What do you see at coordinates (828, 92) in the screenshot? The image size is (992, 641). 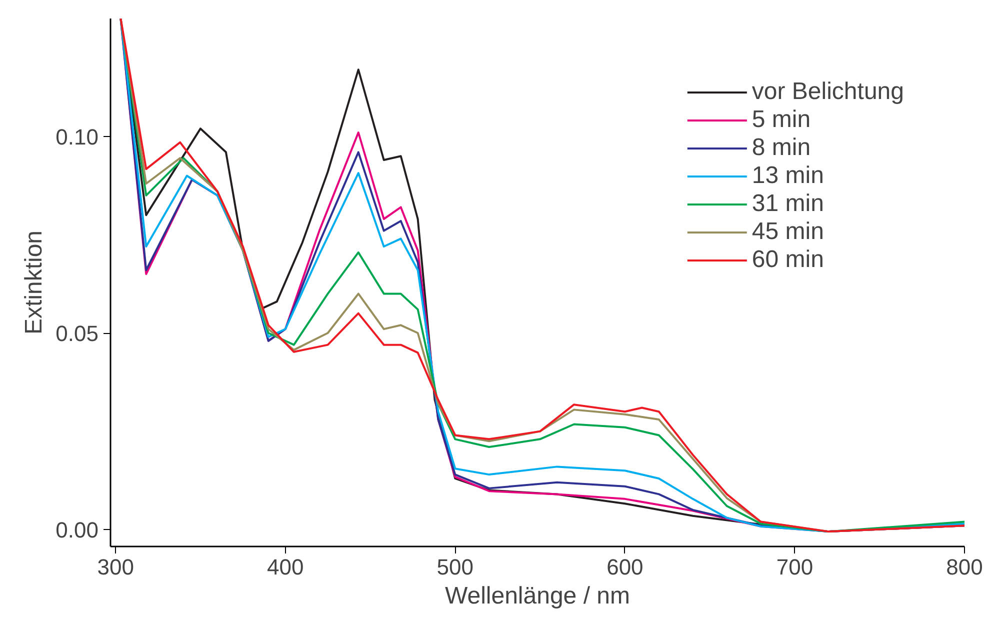 I see `legend-label: vor Belichtung` at bounding box center [828, 92].